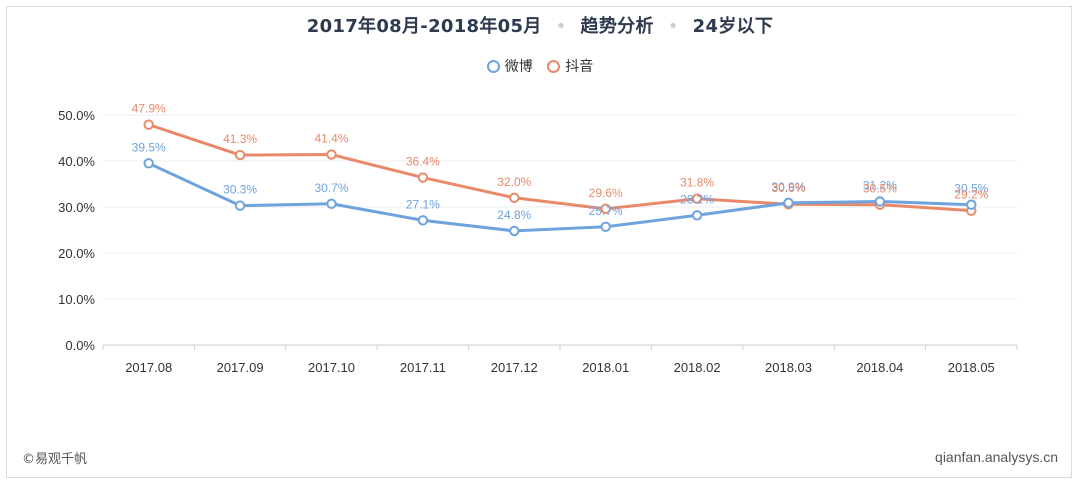  Describe the element at coordinates (879, 367) in the screenshot. I see `x-tick-label: 2018.04` at that location.